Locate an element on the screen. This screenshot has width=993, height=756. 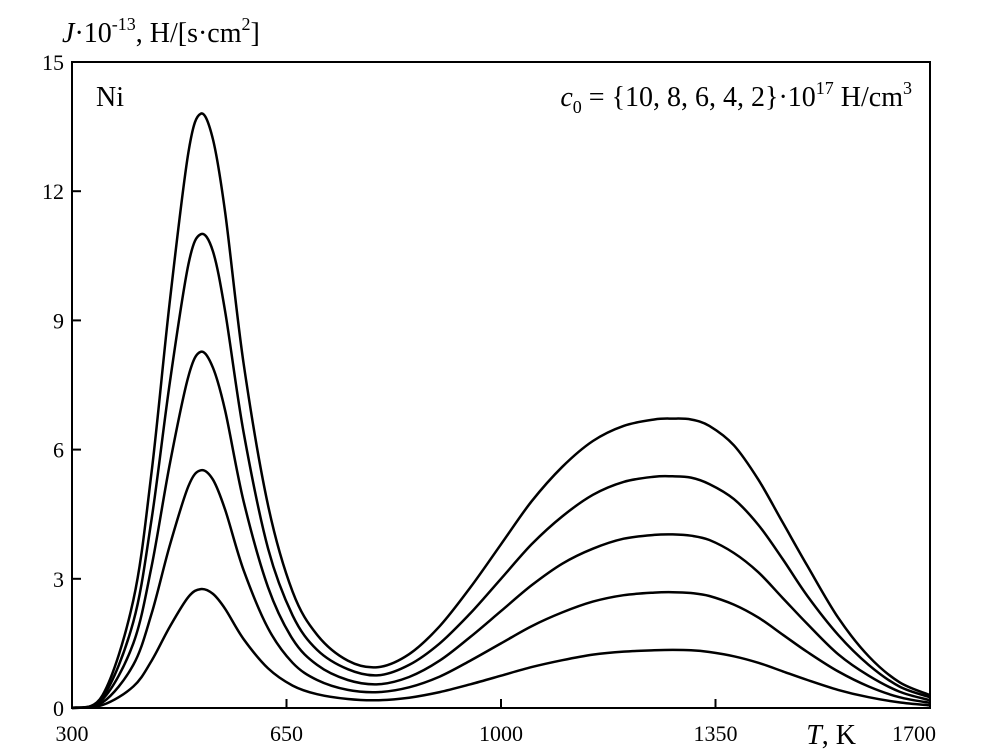
concentration-label: c0 = {10, 8, 6, 4, 2}·1017 H/cm3 is located at coordinates (736, 97).